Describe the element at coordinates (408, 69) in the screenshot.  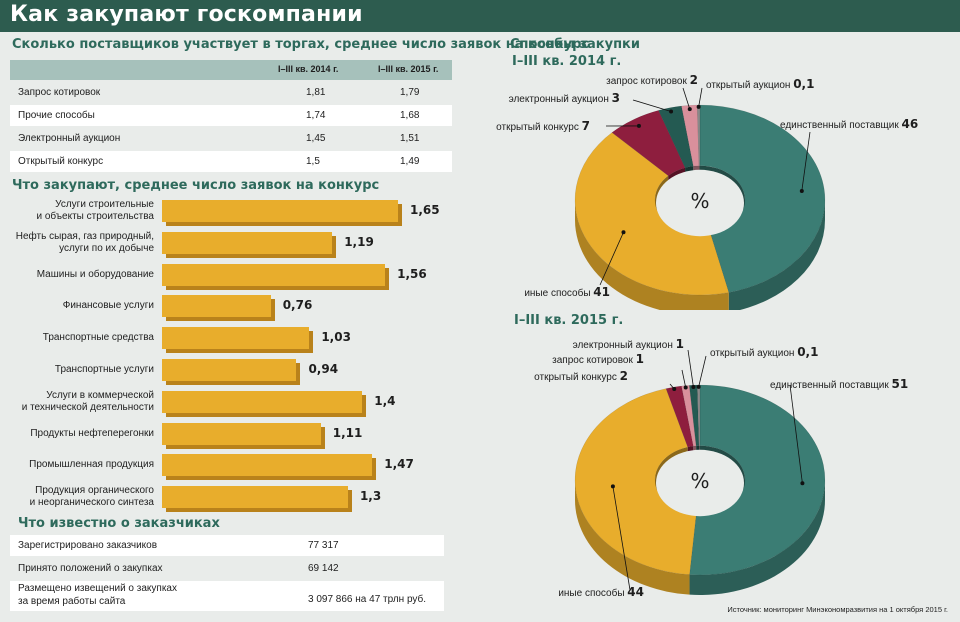
I see `col-2015-header: I–III кв. 2015 г.` at that location.